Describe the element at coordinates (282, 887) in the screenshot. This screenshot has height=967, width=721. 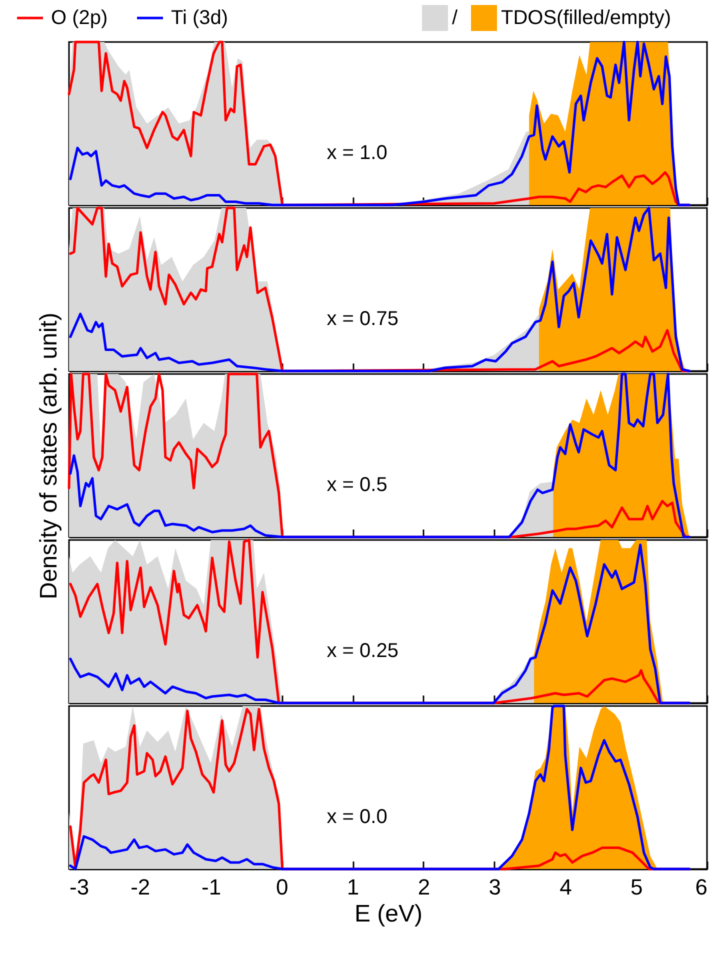
I see `x-tick-label: 0` at that location.